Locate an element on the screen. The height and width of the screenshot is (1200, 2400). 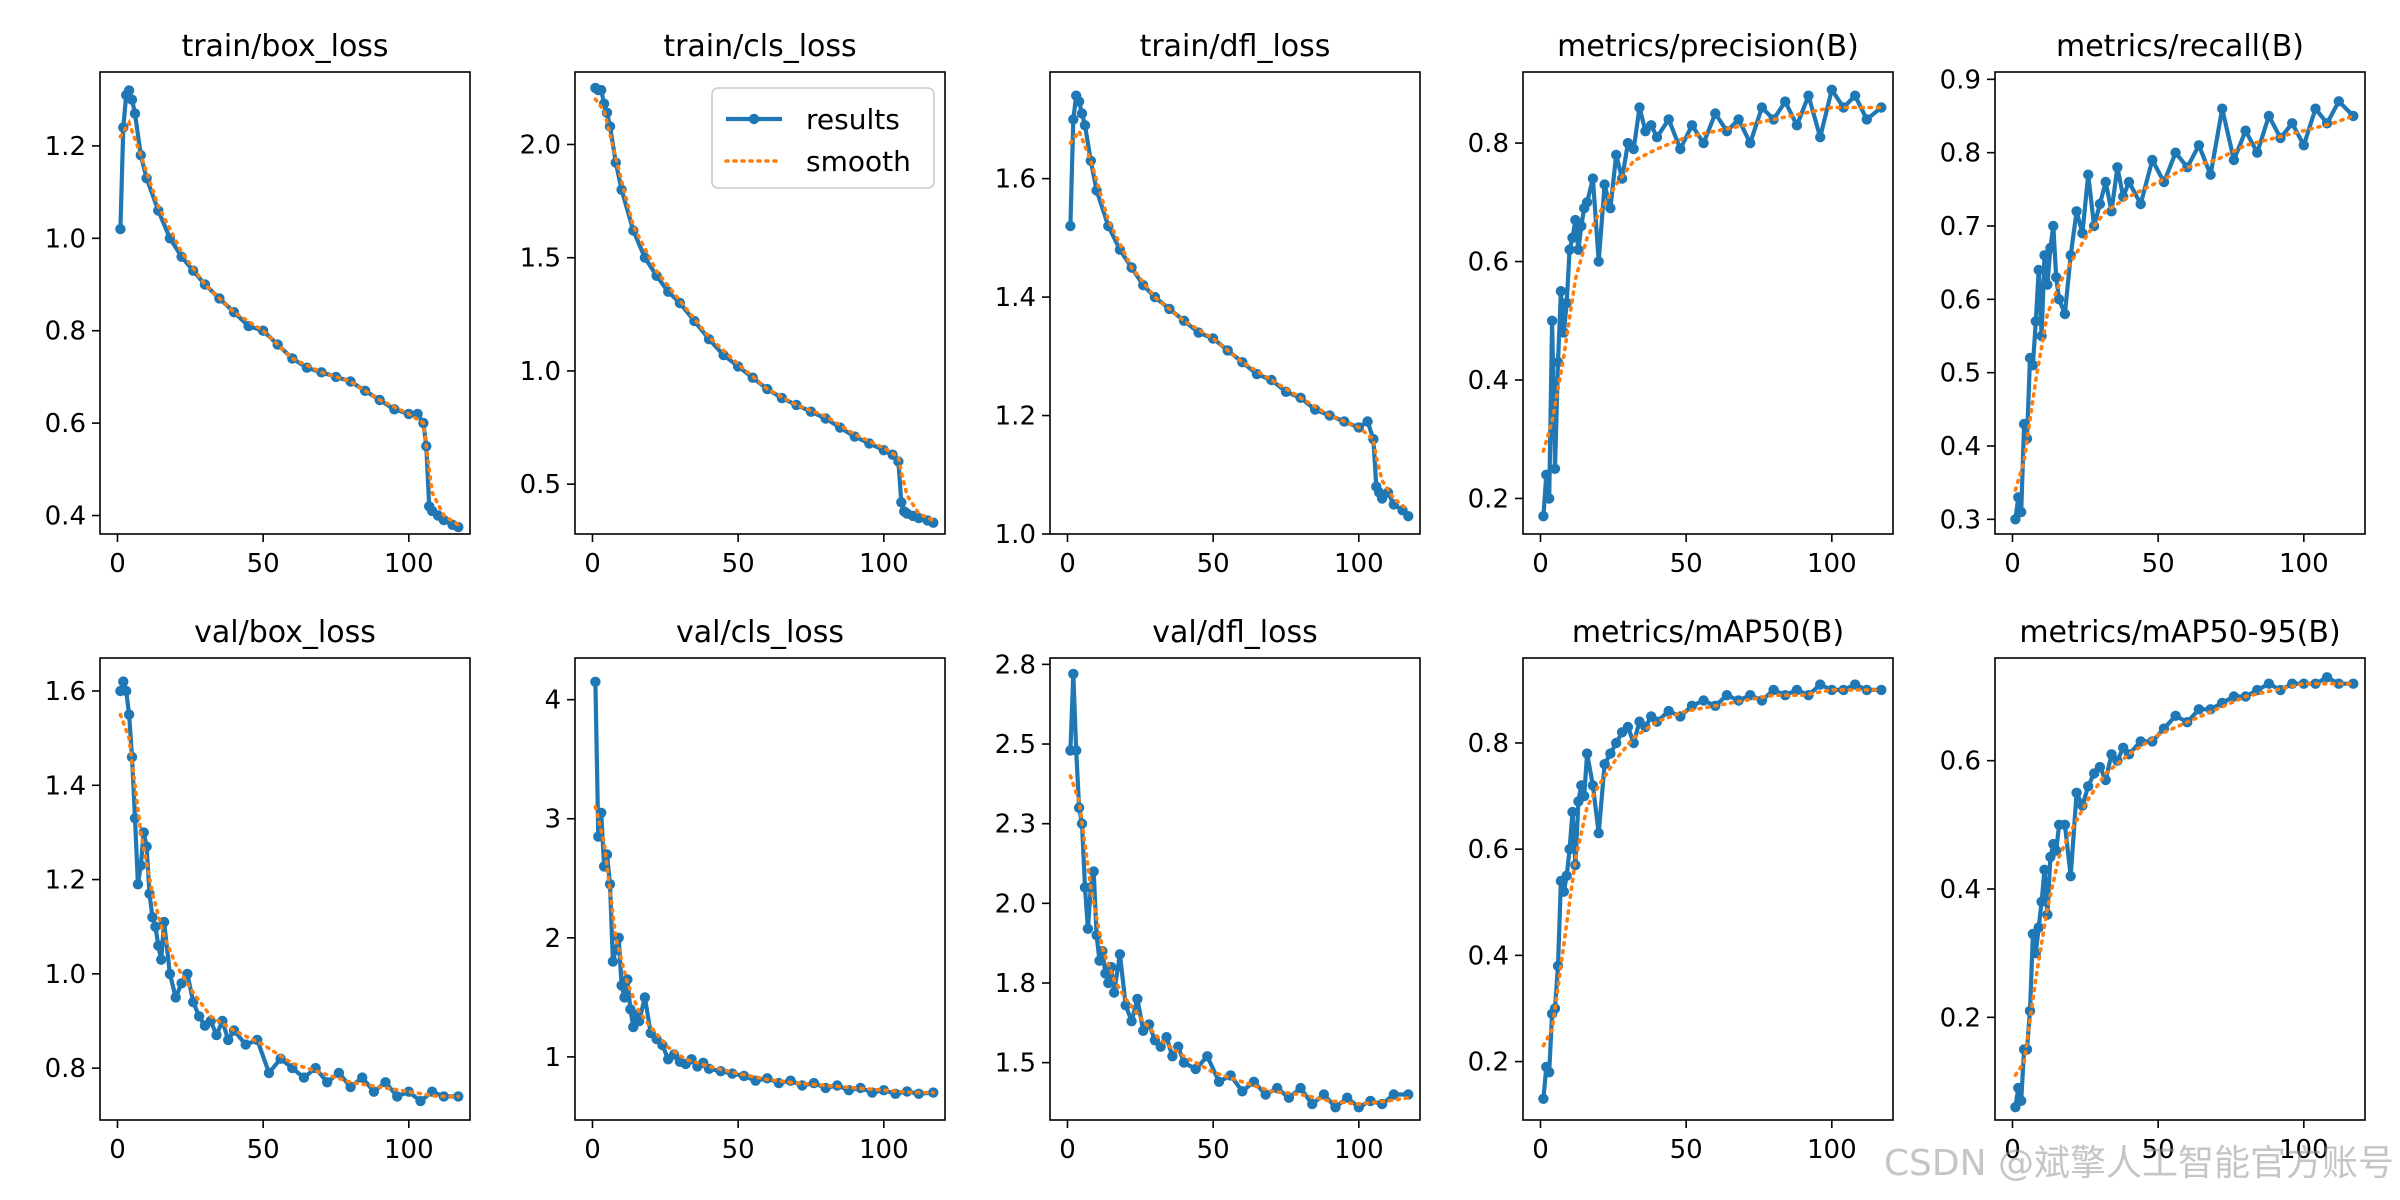
y-tick-label: 0.4 is located at coordinates (1960, 447).